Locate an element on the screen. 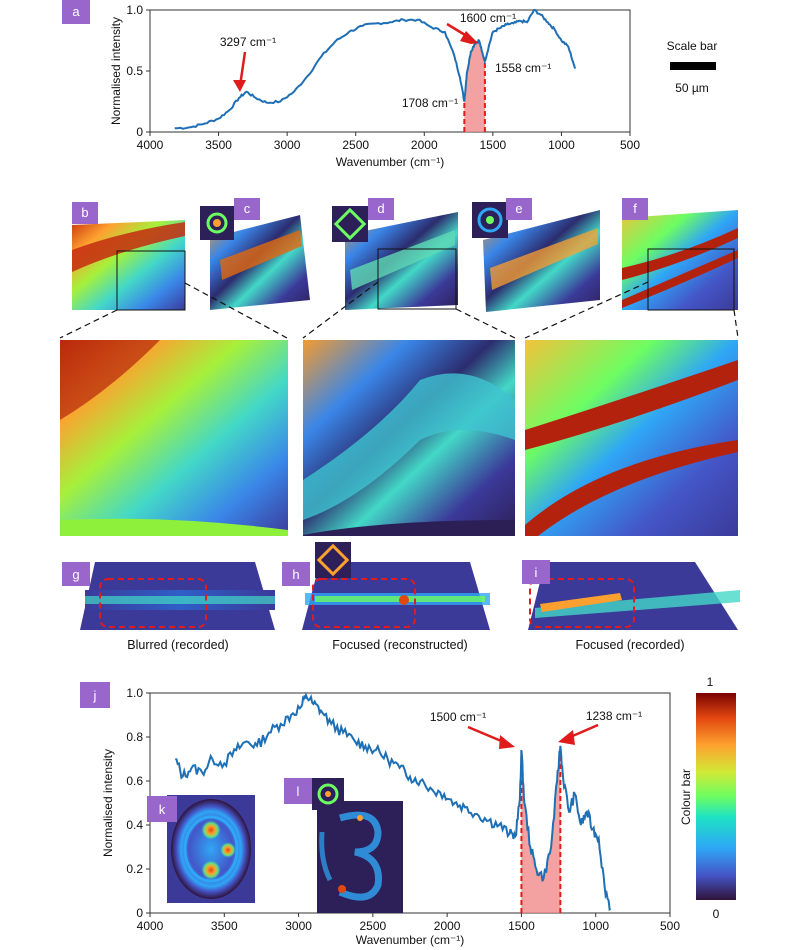 The image size is (800, 950). xtick-label-a-3: 2500 is located at coordinates (355, 145).